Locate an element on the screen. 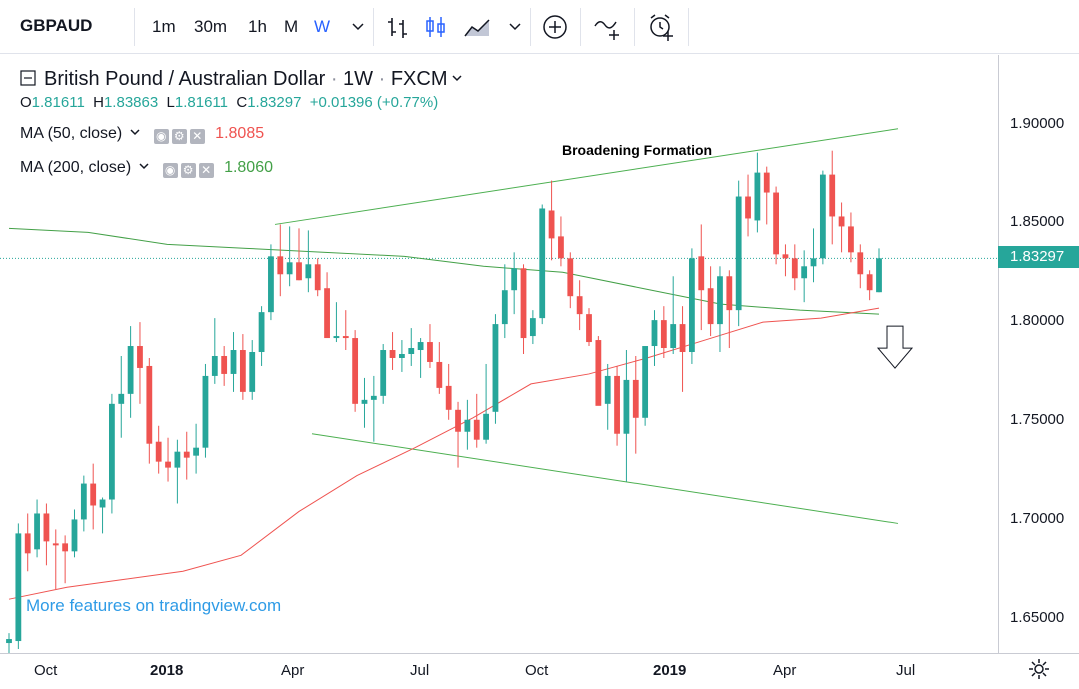  ma50-legend: MA (50, close) ◉ ⚙ ✕ 1.8085 is located at coordinates (142, 134).